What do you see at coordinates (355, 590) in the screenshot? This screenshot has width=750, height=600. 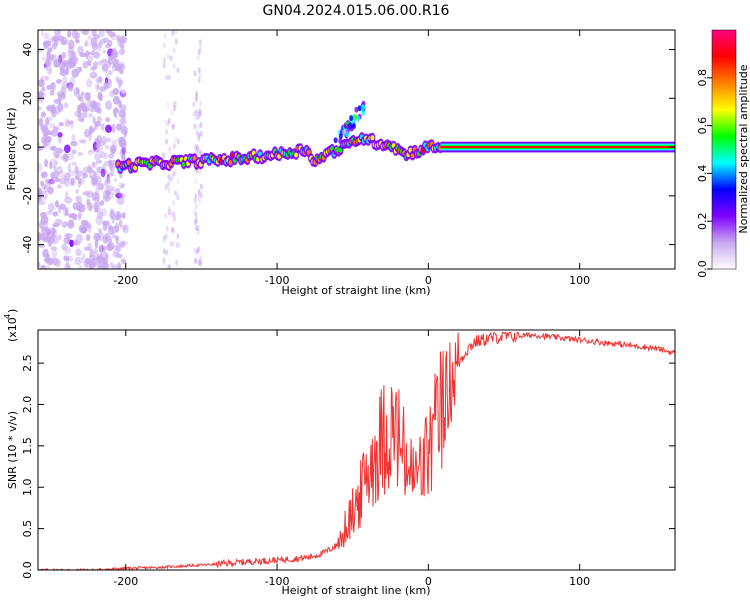 I see `snr-xlabel: Height of straight line (km)` at bounding box center [355, 590].